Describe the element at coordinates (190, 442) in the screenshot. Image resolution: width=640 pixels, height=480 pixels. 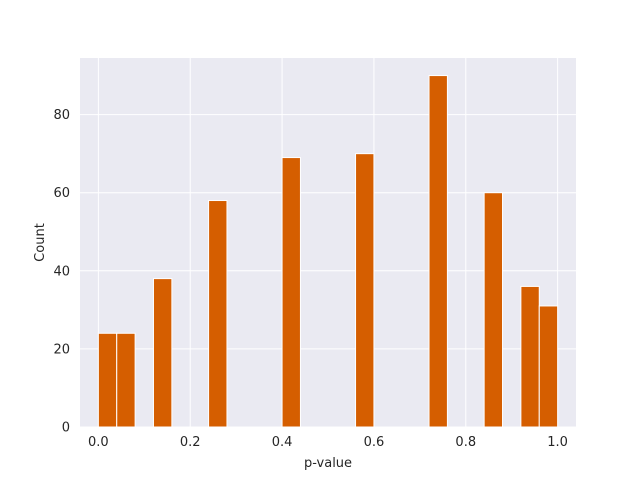
I see `x-tick-label: 0.2` at that location.